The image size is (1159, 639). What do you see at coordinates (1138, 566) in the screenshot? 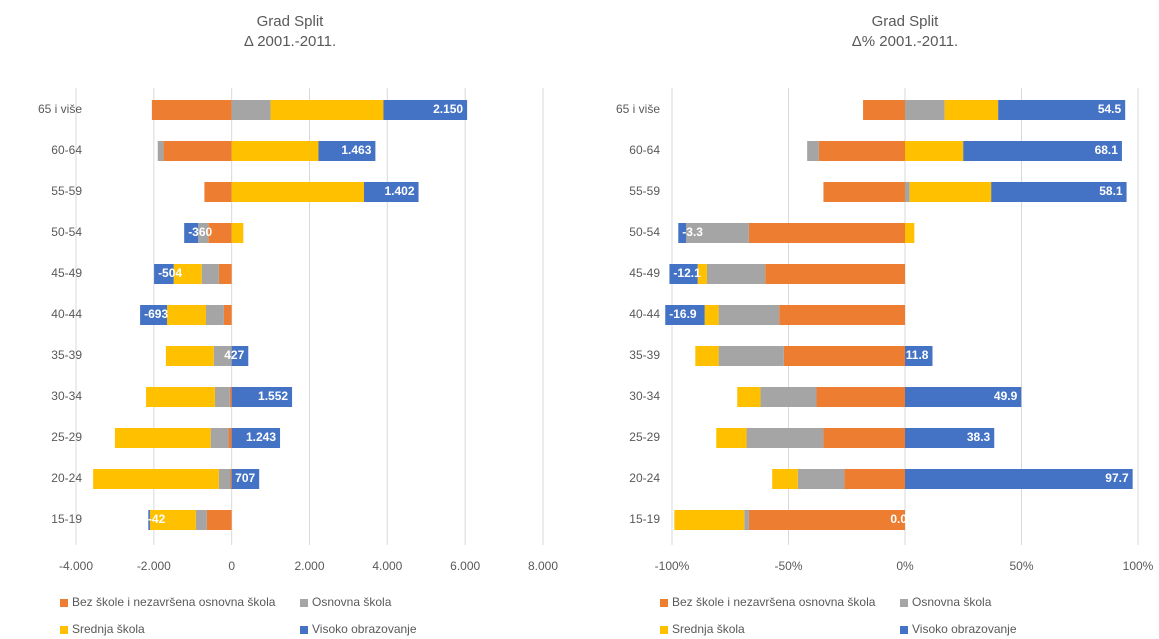
I see `x-tick-label: 100%` at bounding box center [1138, 566].